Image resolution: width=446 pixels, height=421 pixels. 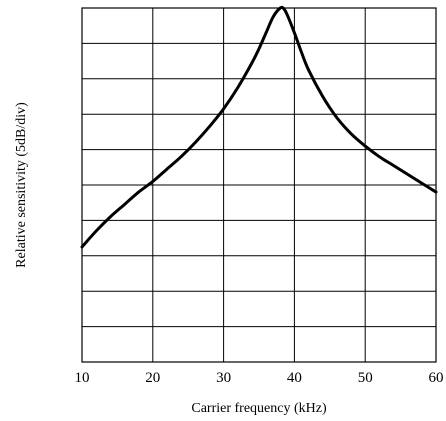 What do you see at coordinates (223, 378) in the screenshot?
I see `x-tick-label: 30` at bounding box center [223, 378].